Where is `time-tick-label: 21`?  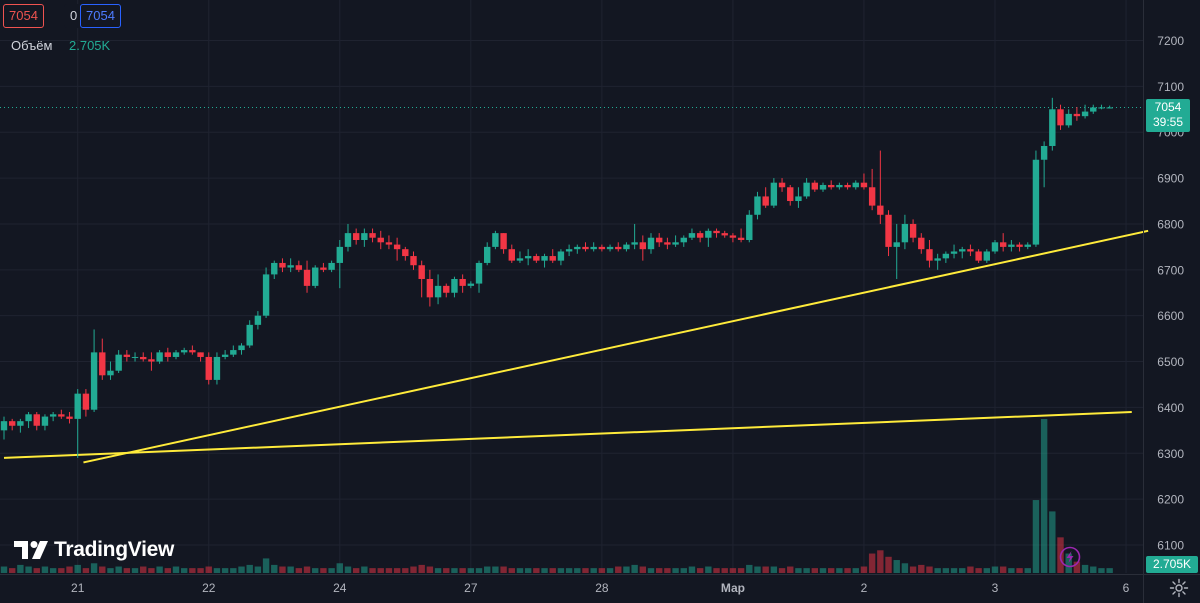 time-tick-label: 21 is located at coordinates (78, 588).